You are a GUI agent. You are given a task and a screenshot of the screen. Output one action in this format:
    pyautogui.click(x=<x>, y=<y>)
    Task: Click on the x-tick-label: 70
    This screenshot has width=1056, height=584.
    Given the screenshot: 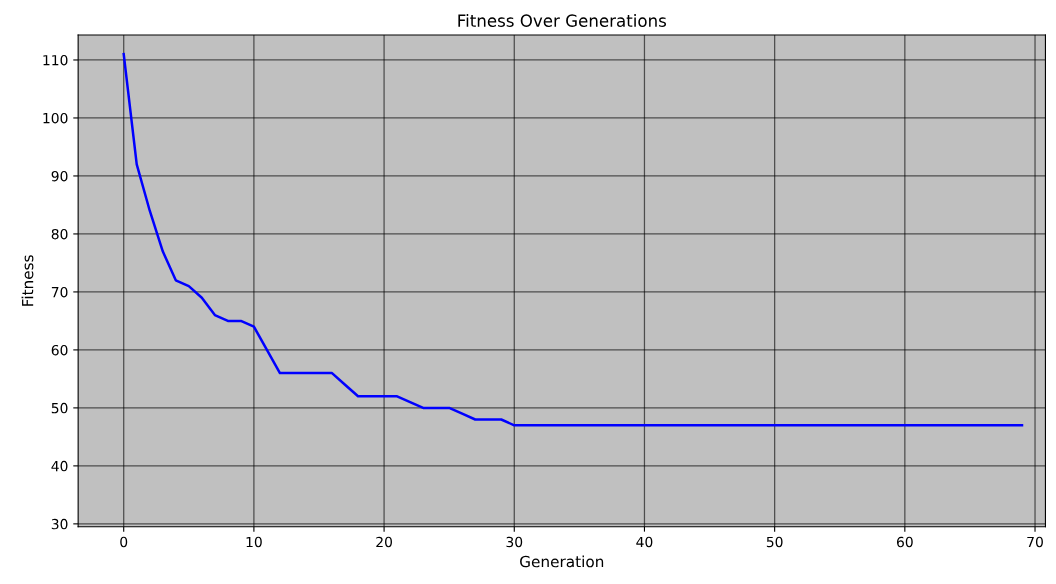 What is the action you would take?
    pyautogui.click(x=1035, y=542)
    